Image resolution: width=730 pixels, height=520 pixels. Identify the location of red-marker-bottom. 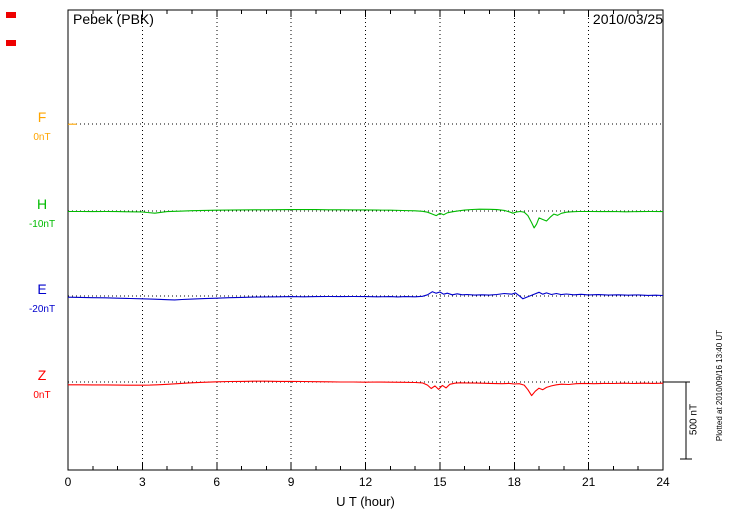
(11, 43).